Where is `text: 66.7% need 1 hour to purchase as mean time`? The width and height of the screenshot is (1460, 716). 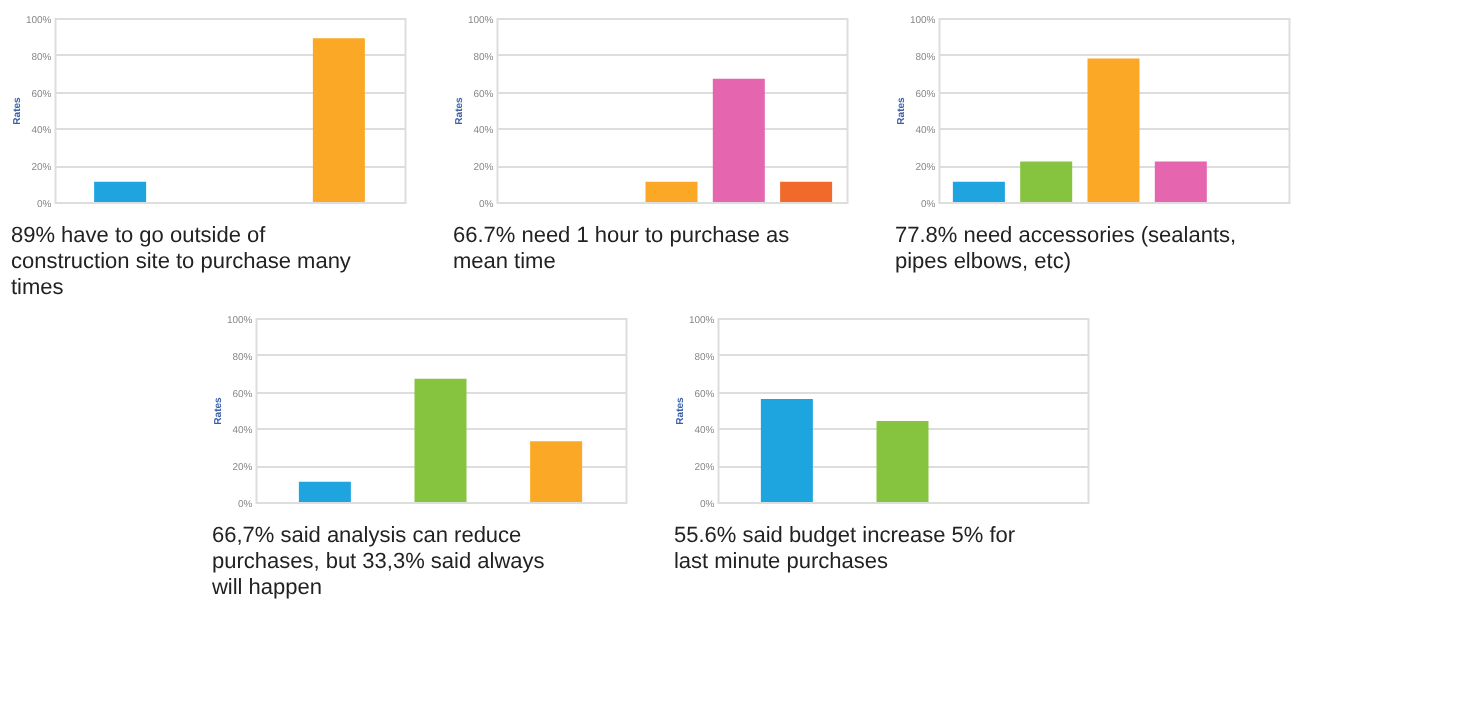
text: 66.7% need 1 hour to purchase as mean time is located at coordinates (621, 249).